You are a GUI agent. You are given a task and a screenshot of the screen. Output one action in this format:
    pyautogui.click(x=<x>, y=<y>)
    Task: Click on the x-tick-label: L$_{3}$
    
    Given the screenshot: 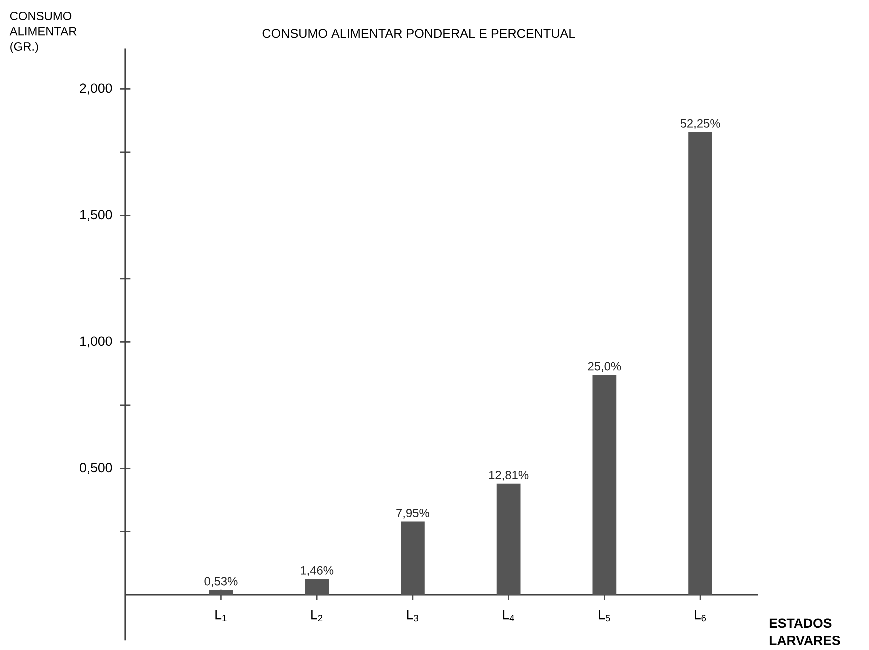 What is the action you would take?
    pyautogui.click(x=412, y=616)
    